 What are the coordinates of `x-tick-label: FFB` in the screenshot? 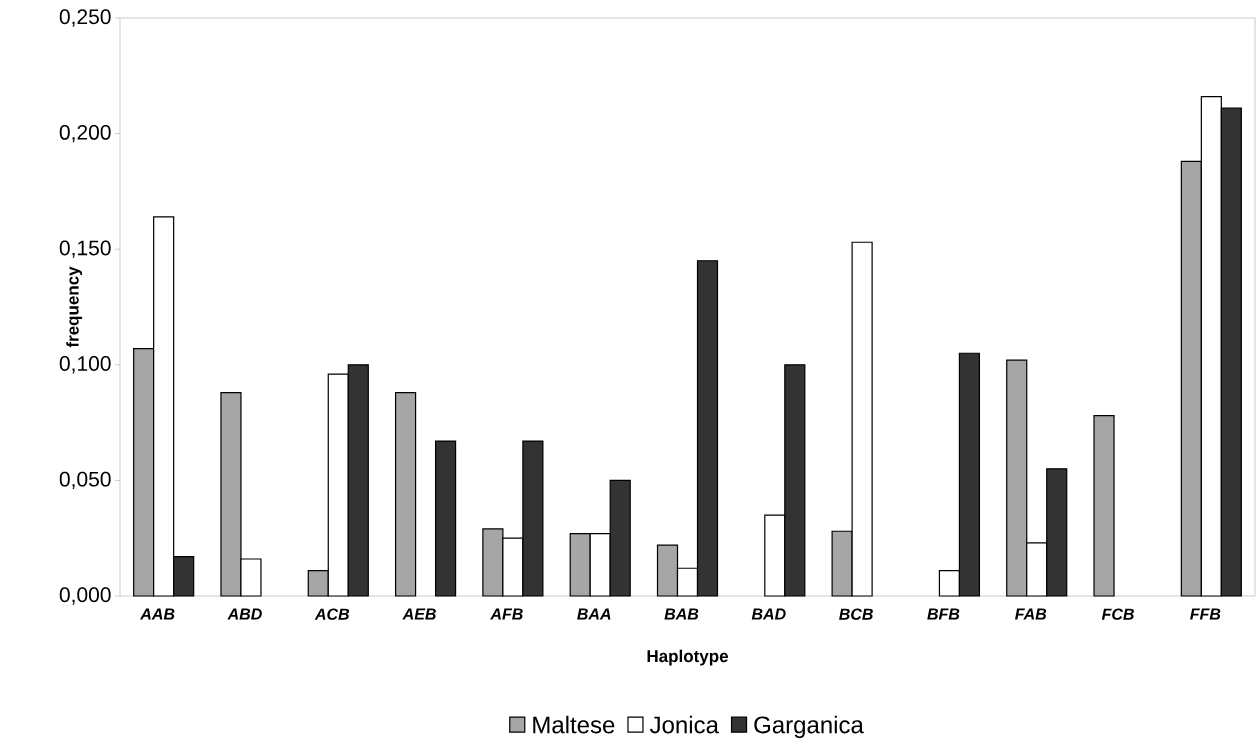 It's located at (1205, 614).